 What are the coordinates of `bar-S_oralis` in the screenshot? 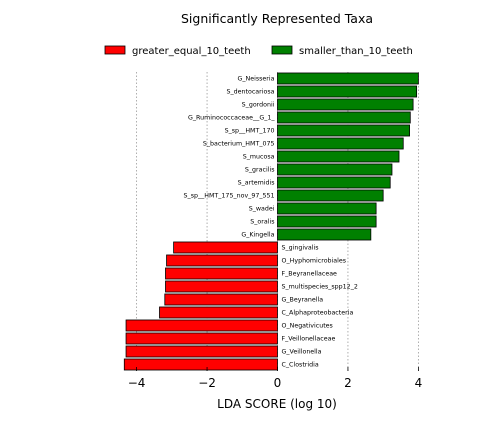 It's located at (327, 221).